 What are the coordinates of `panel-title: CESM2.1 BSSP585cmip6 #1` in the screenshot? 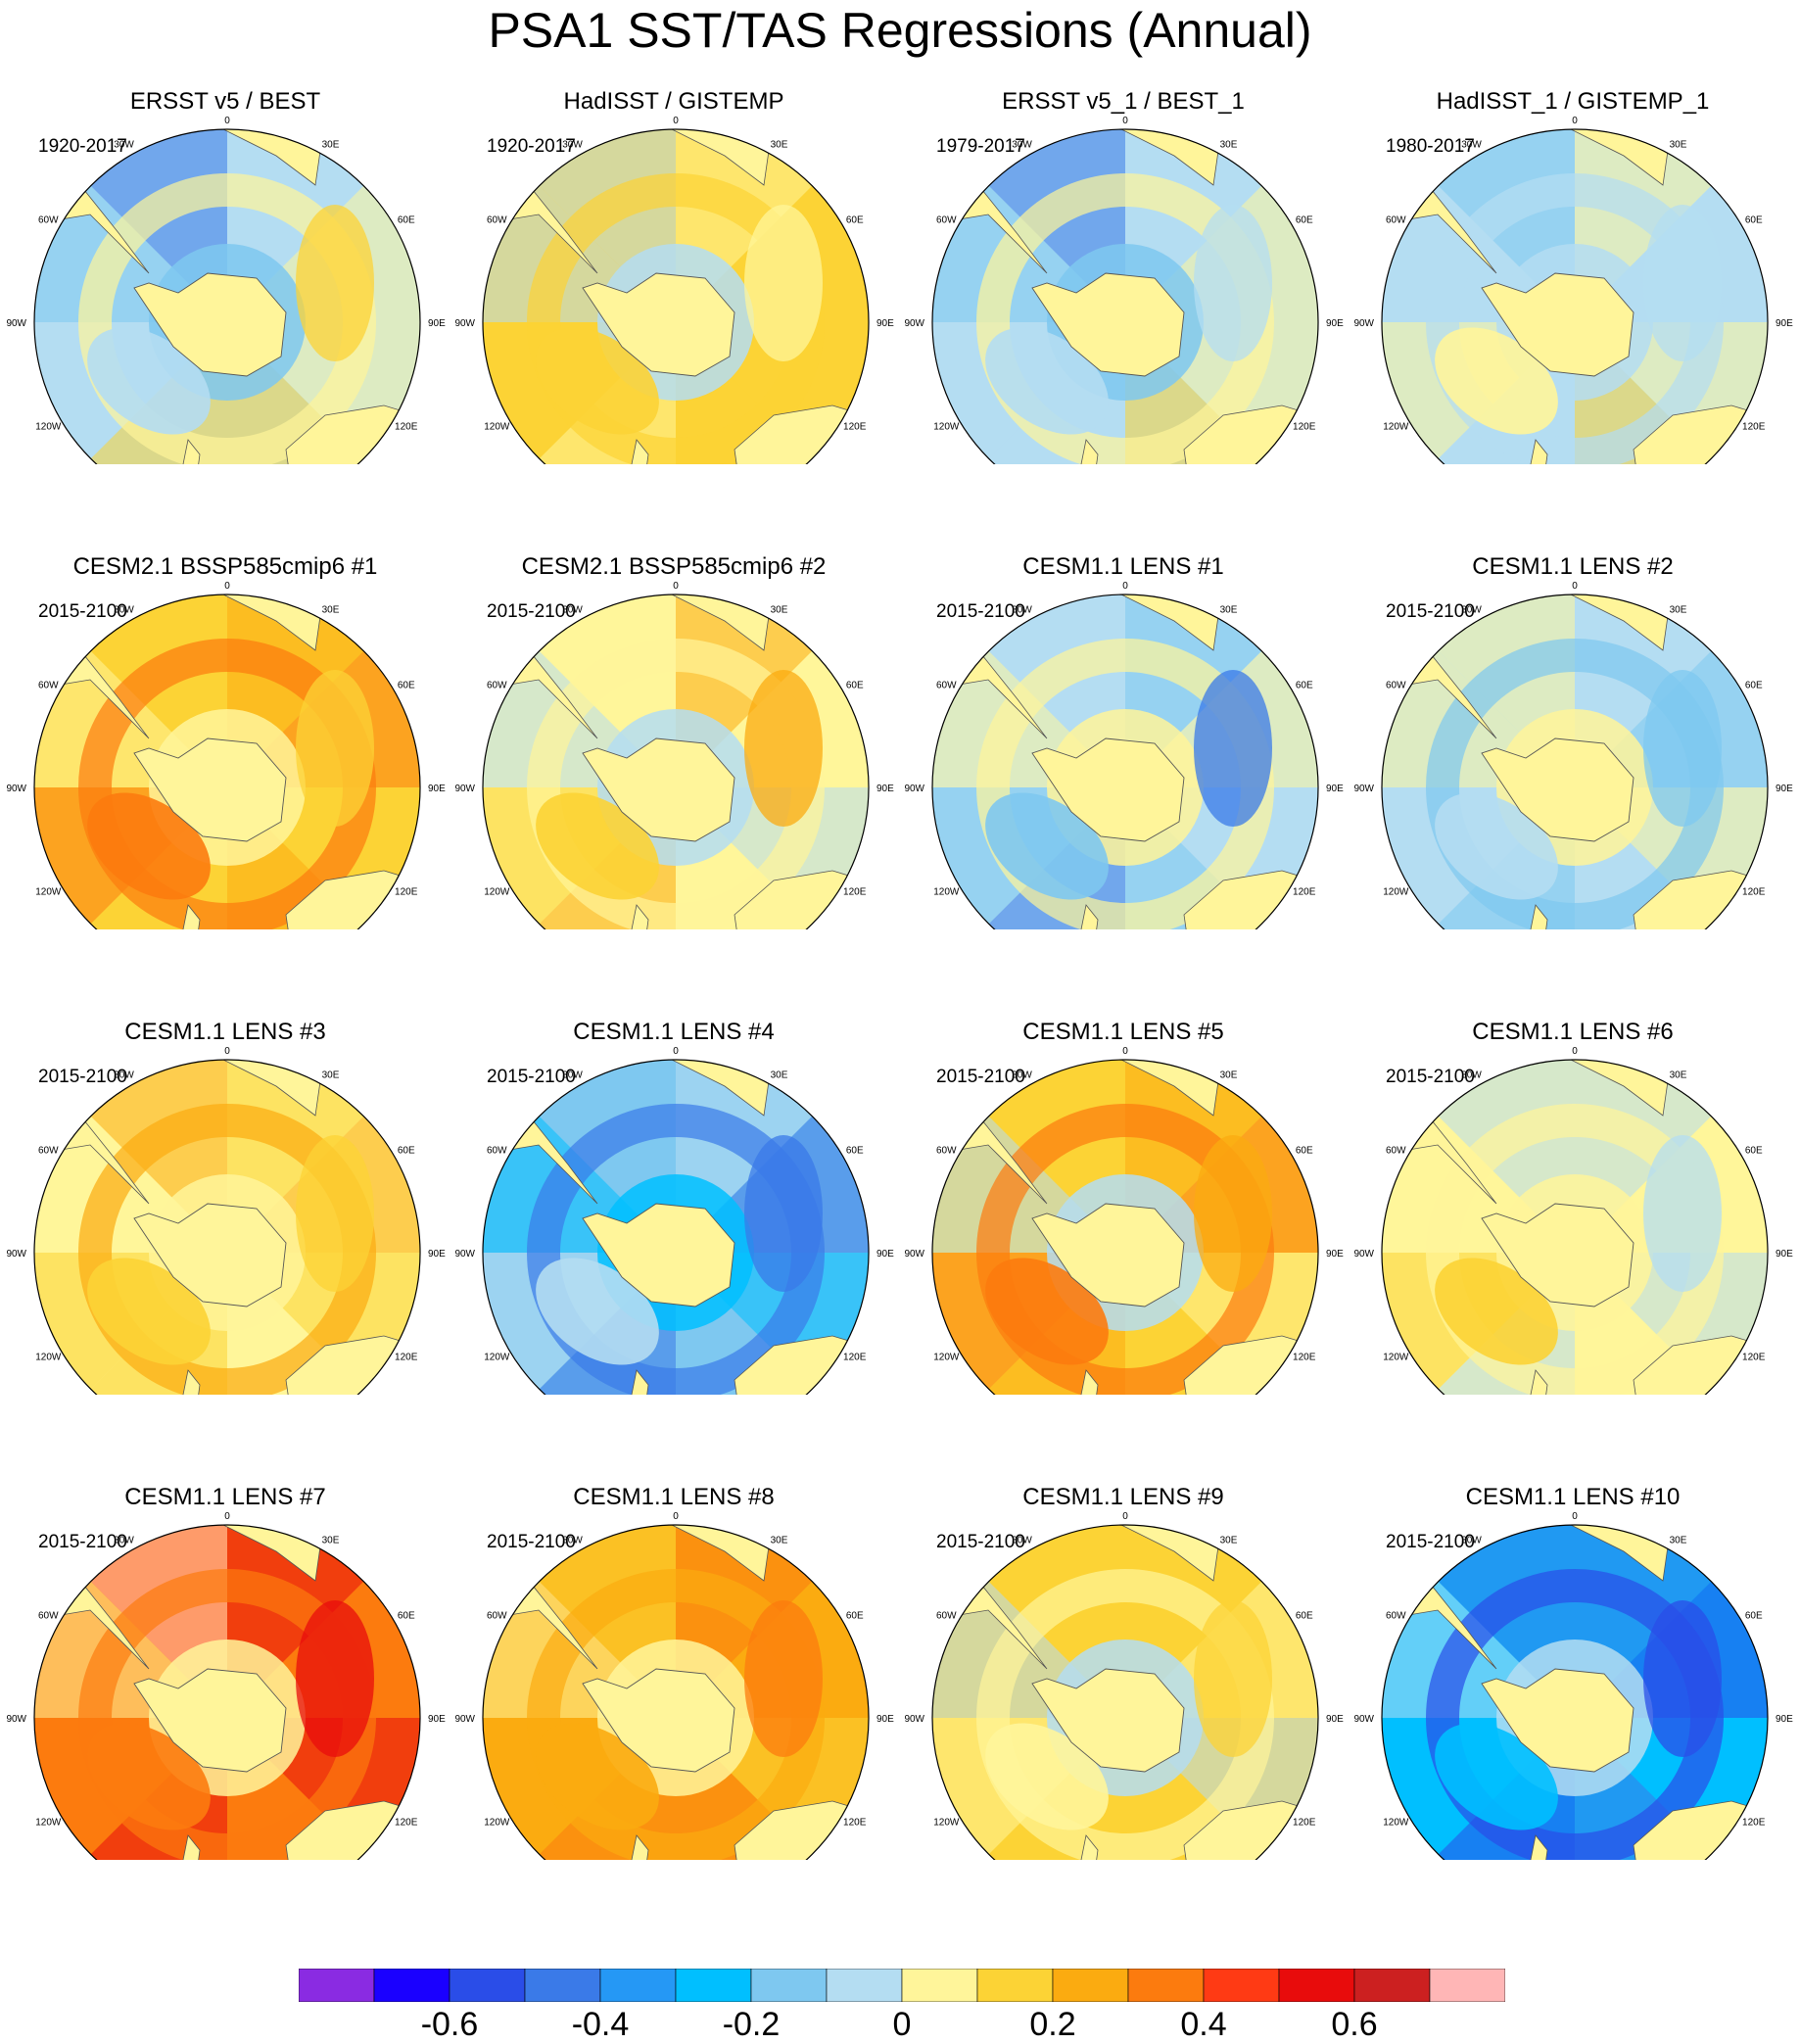 It's located at (225, 566).